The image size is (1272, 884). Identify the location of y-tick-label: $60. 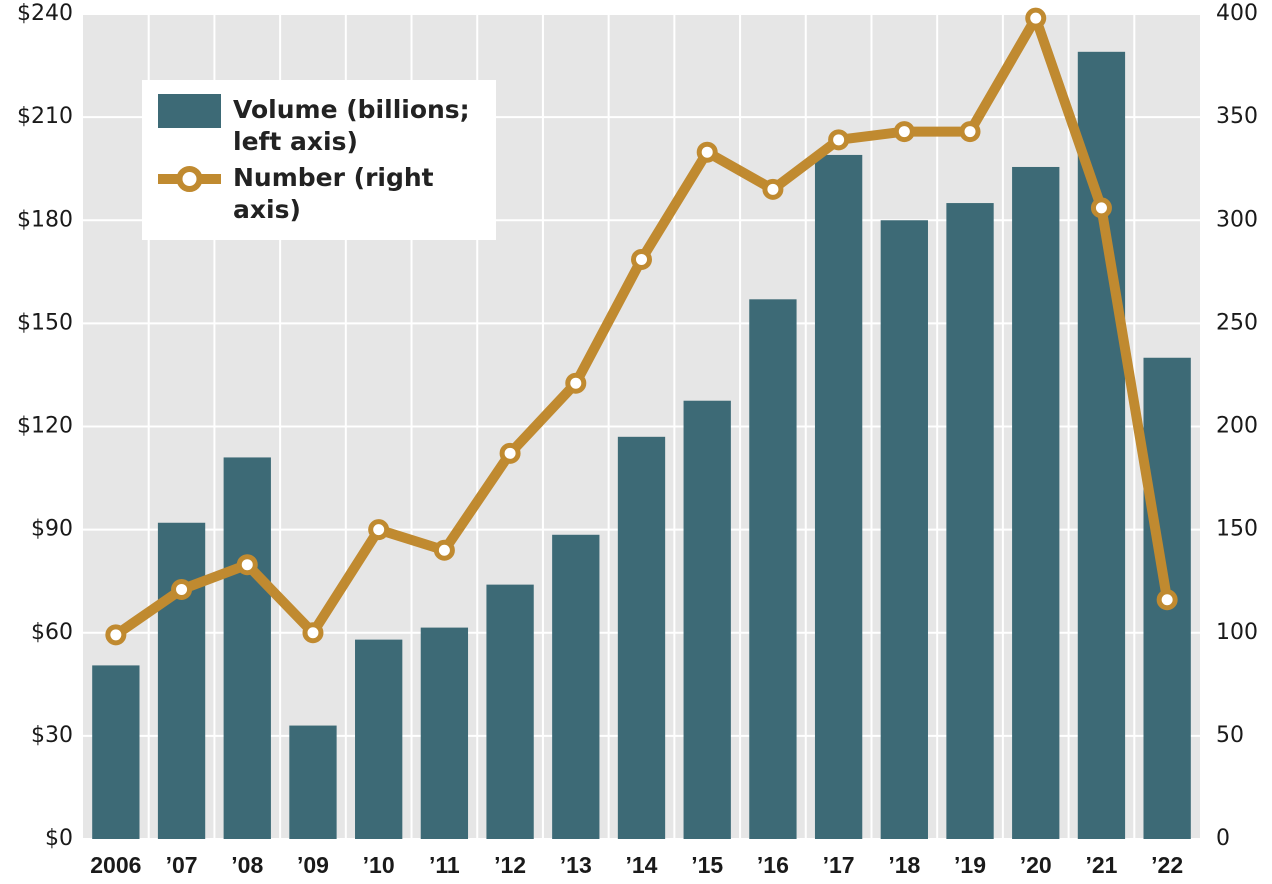
(52, 632).